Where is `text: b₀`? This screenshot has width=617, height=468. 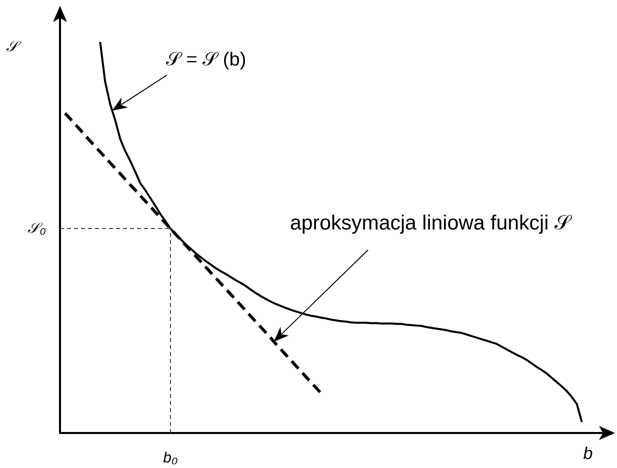 text: b₀ is located at coordinates (170, 458).